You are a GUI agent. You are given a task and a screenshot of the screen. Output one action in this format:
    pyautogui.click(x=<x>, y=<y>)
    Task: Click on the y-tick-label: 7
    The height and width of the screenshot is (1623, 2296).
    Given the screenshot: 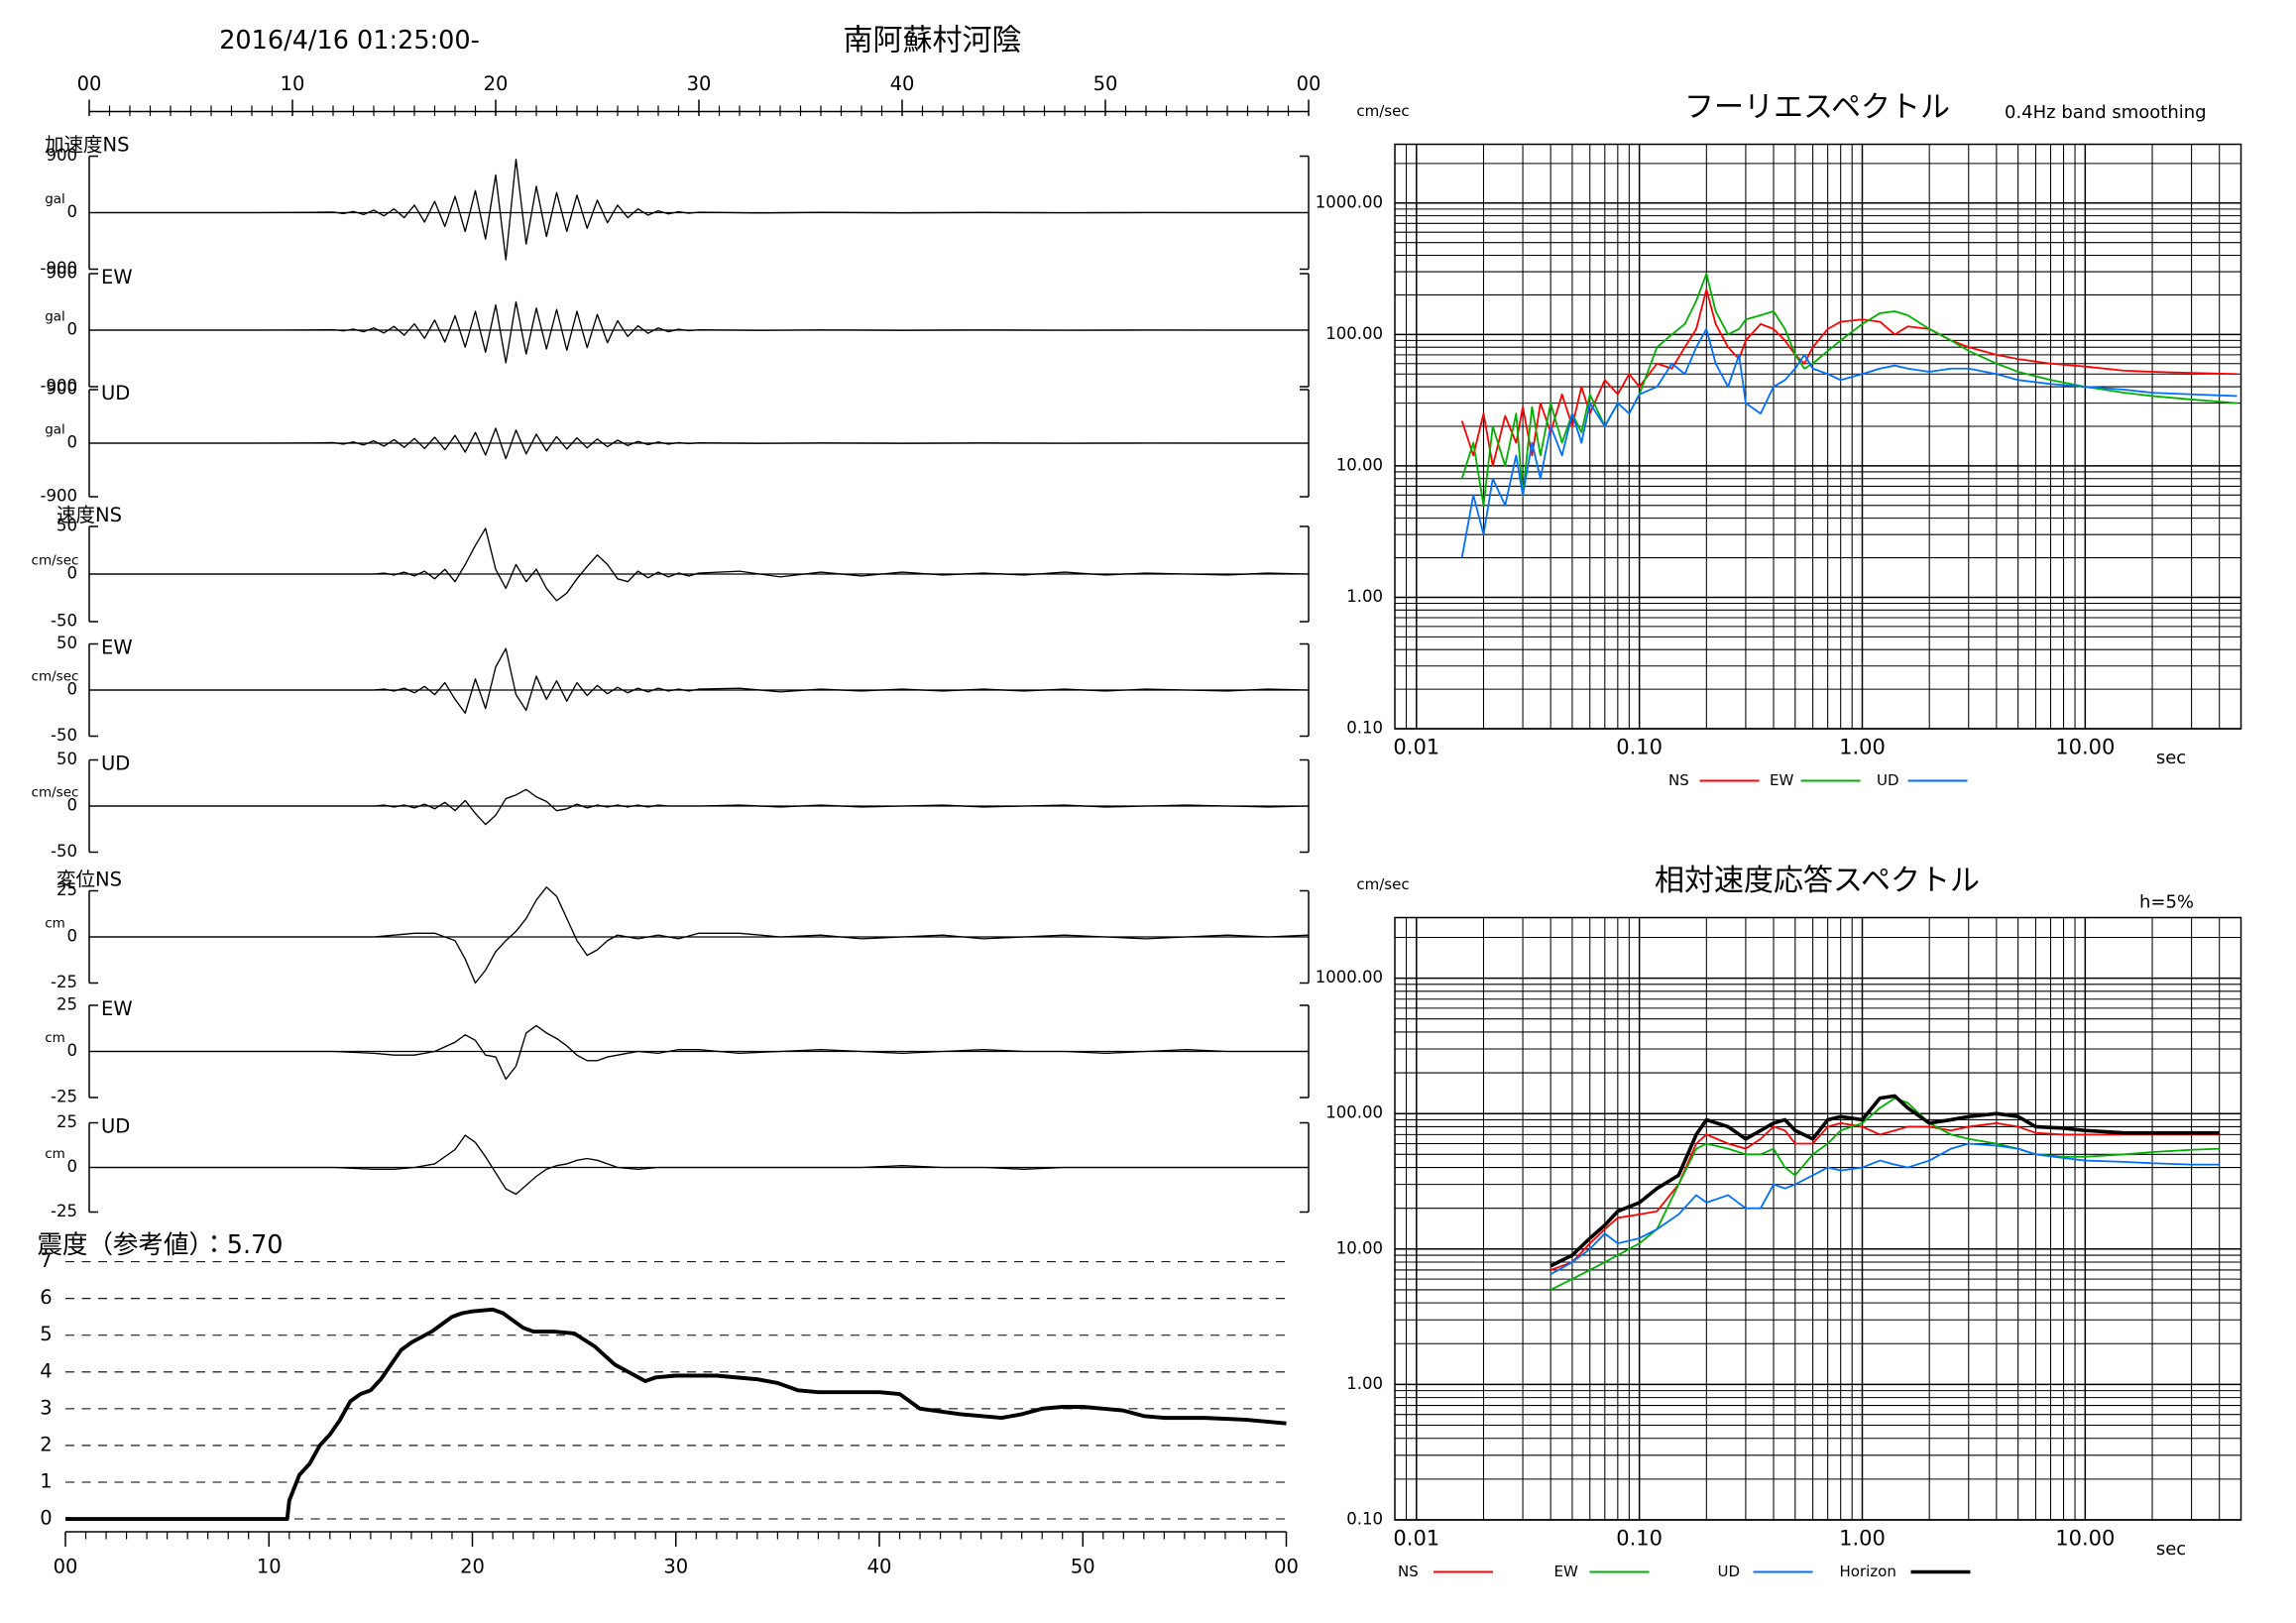 What is the action you would take?
    pyautogui.click(x=46, y=1260)
    